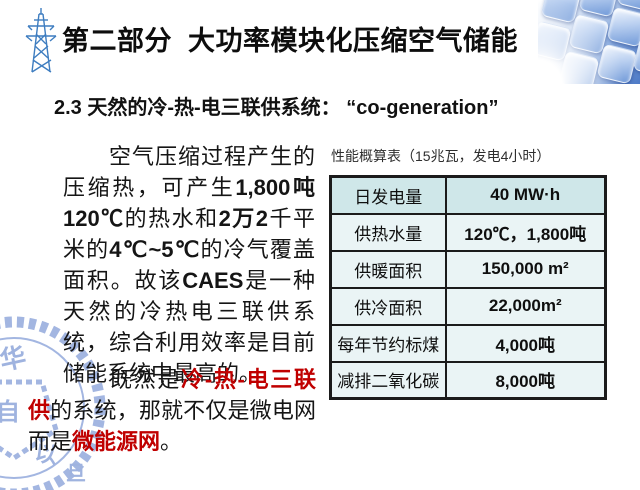 The image size is (640, 490). I want to click on text-segment: 的冷气覆盖面积。故该, so click(189, 265).